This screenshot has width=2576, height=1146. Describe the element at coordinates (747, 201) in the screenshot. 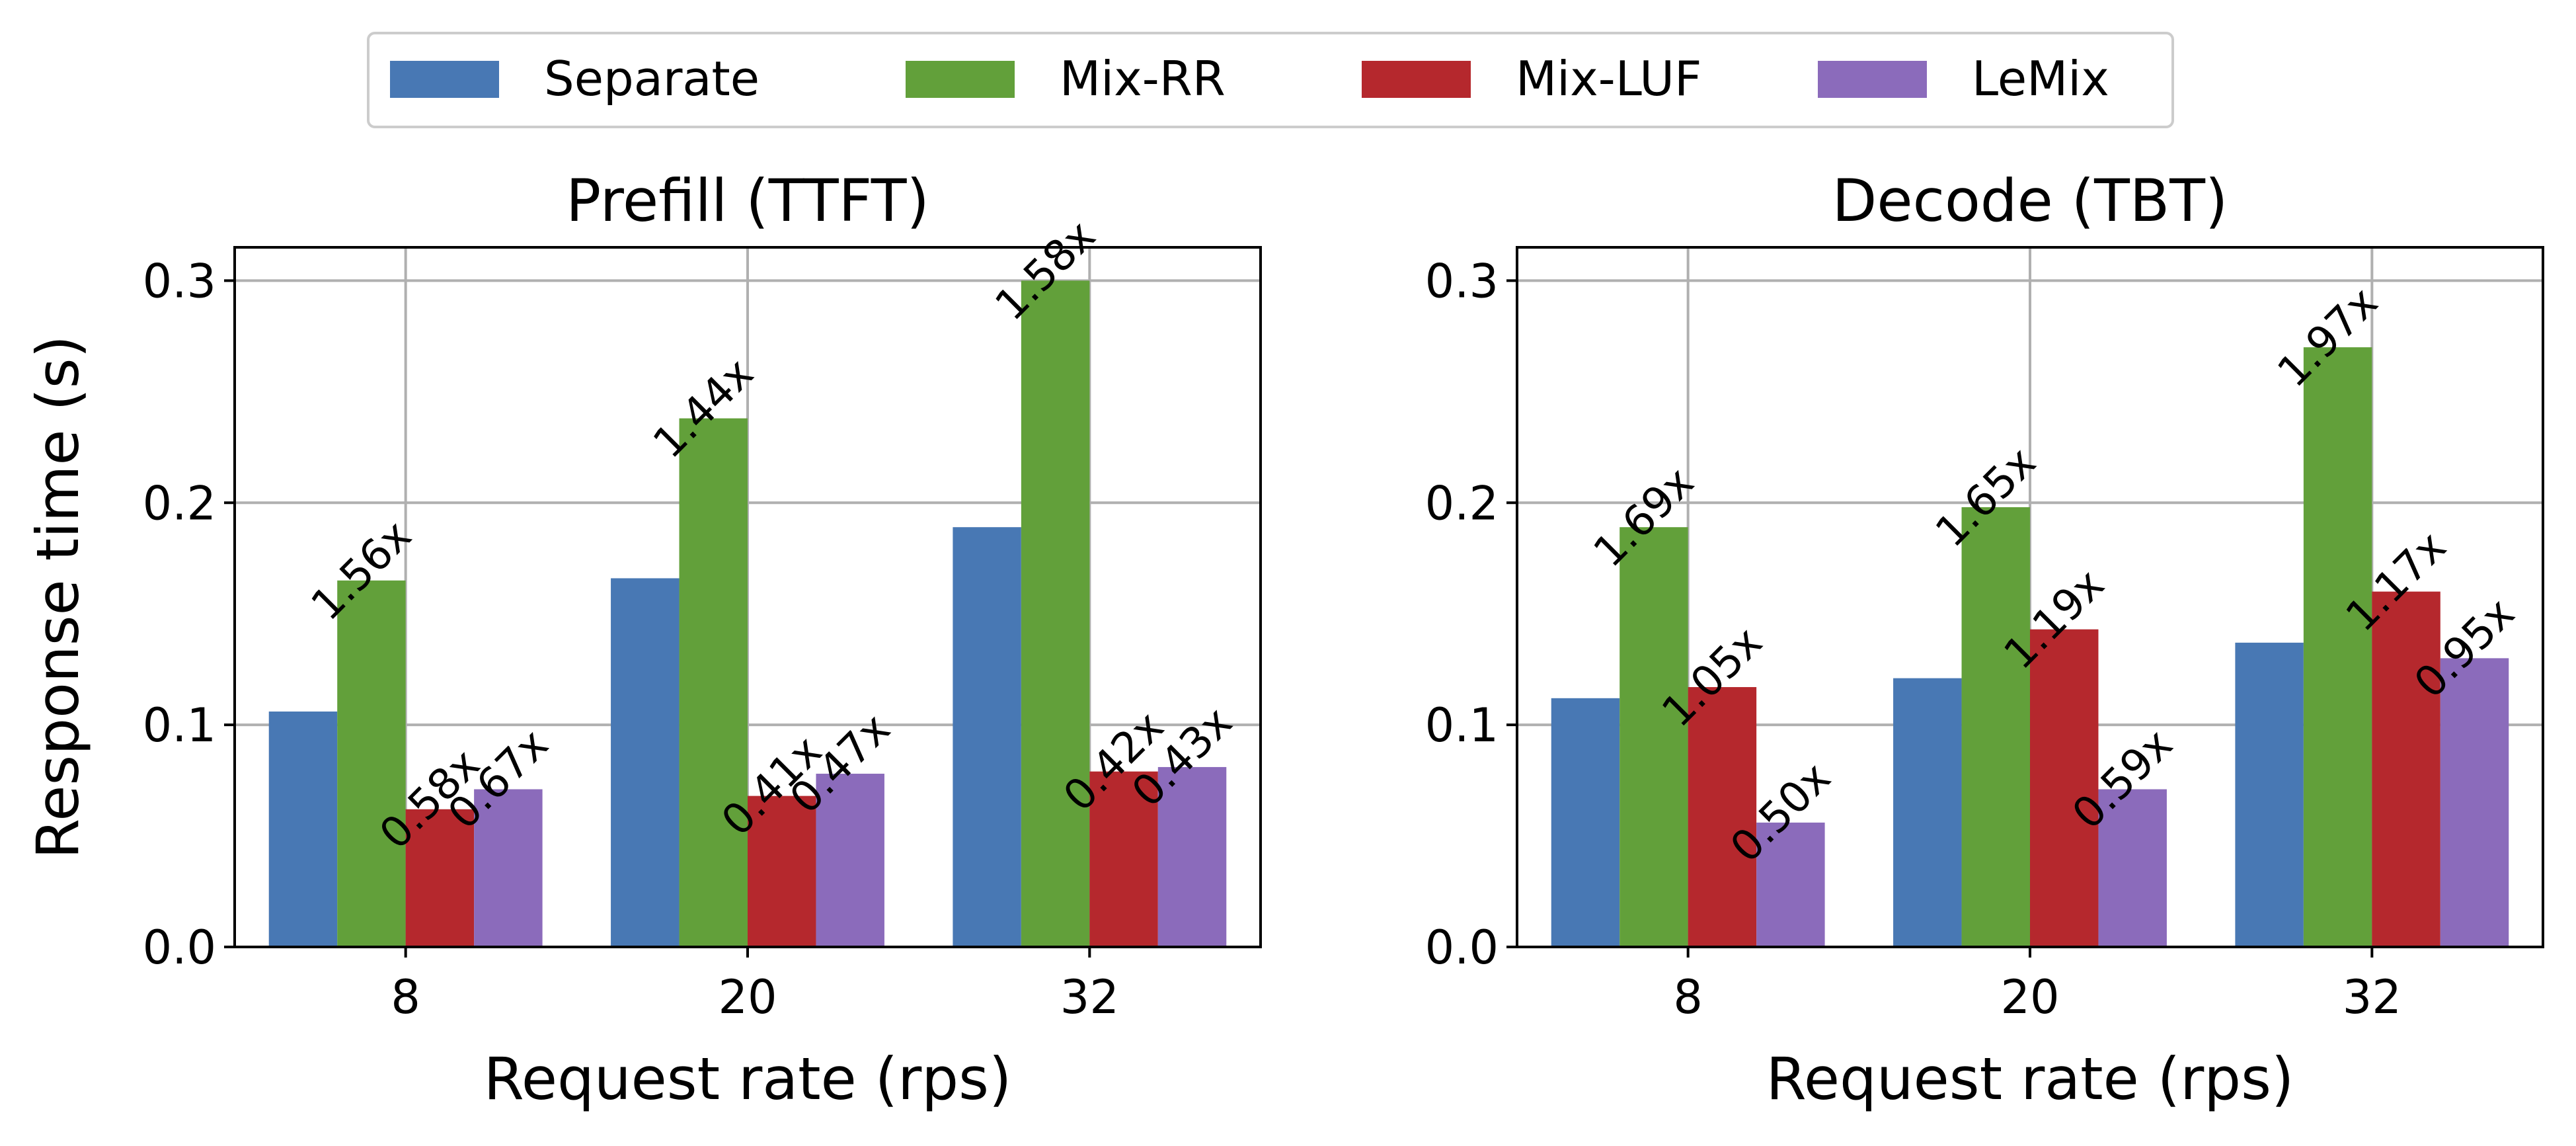

I see `chart-title: Prefill (TTFT)` at that location.